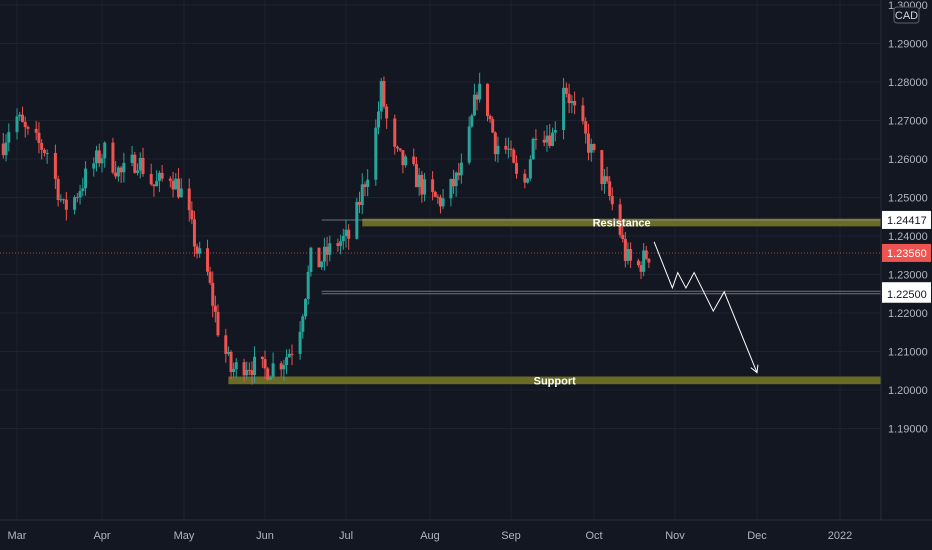  Describe the element at coordinates (17, 536) in the screenshot. I see `x-tick-label: Mar` at that location.